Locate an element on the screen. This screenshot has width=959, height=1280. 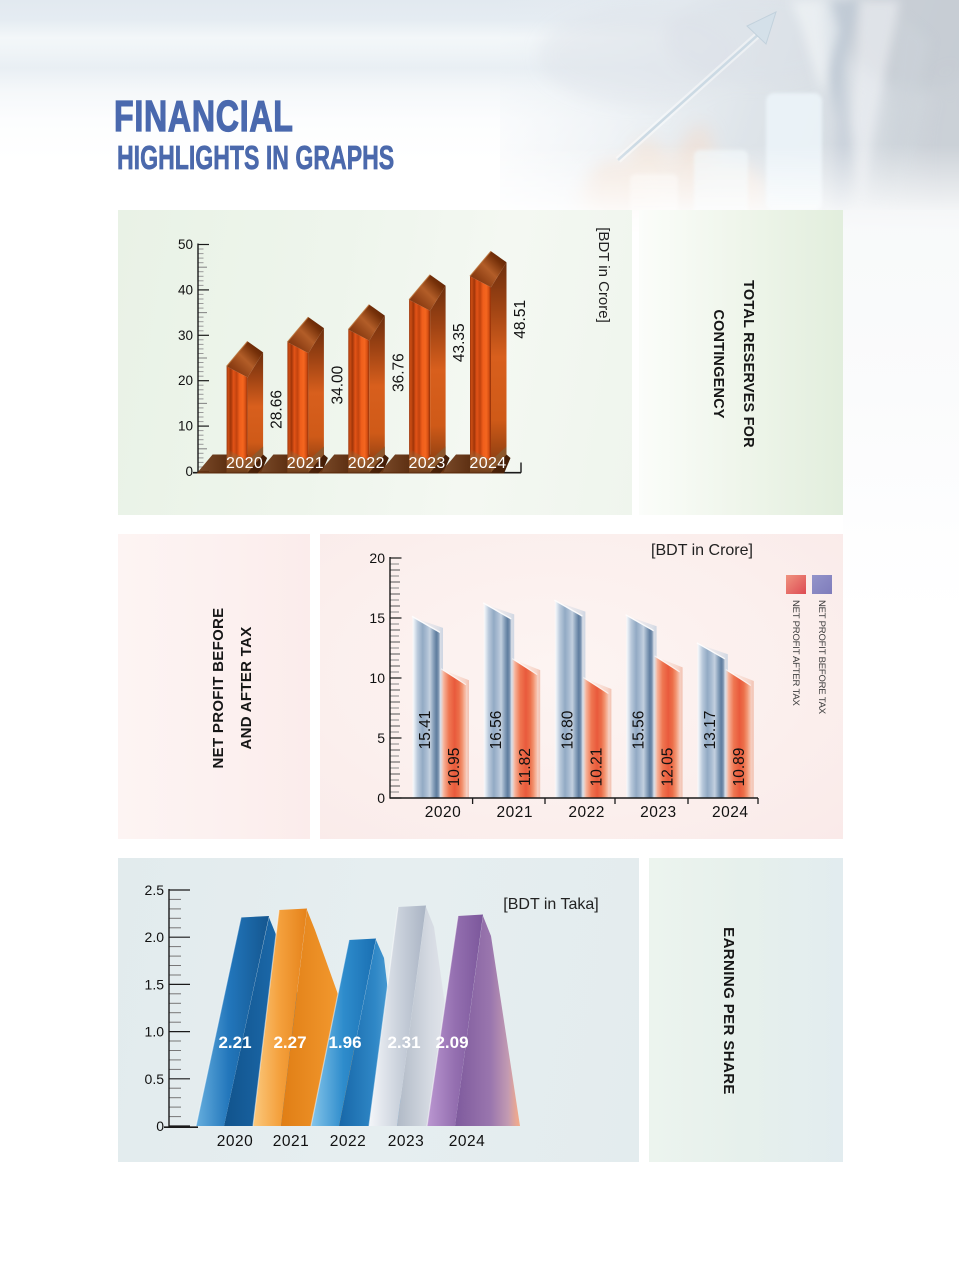
svg-text: 2.5 is located at coordinates (155, 890).